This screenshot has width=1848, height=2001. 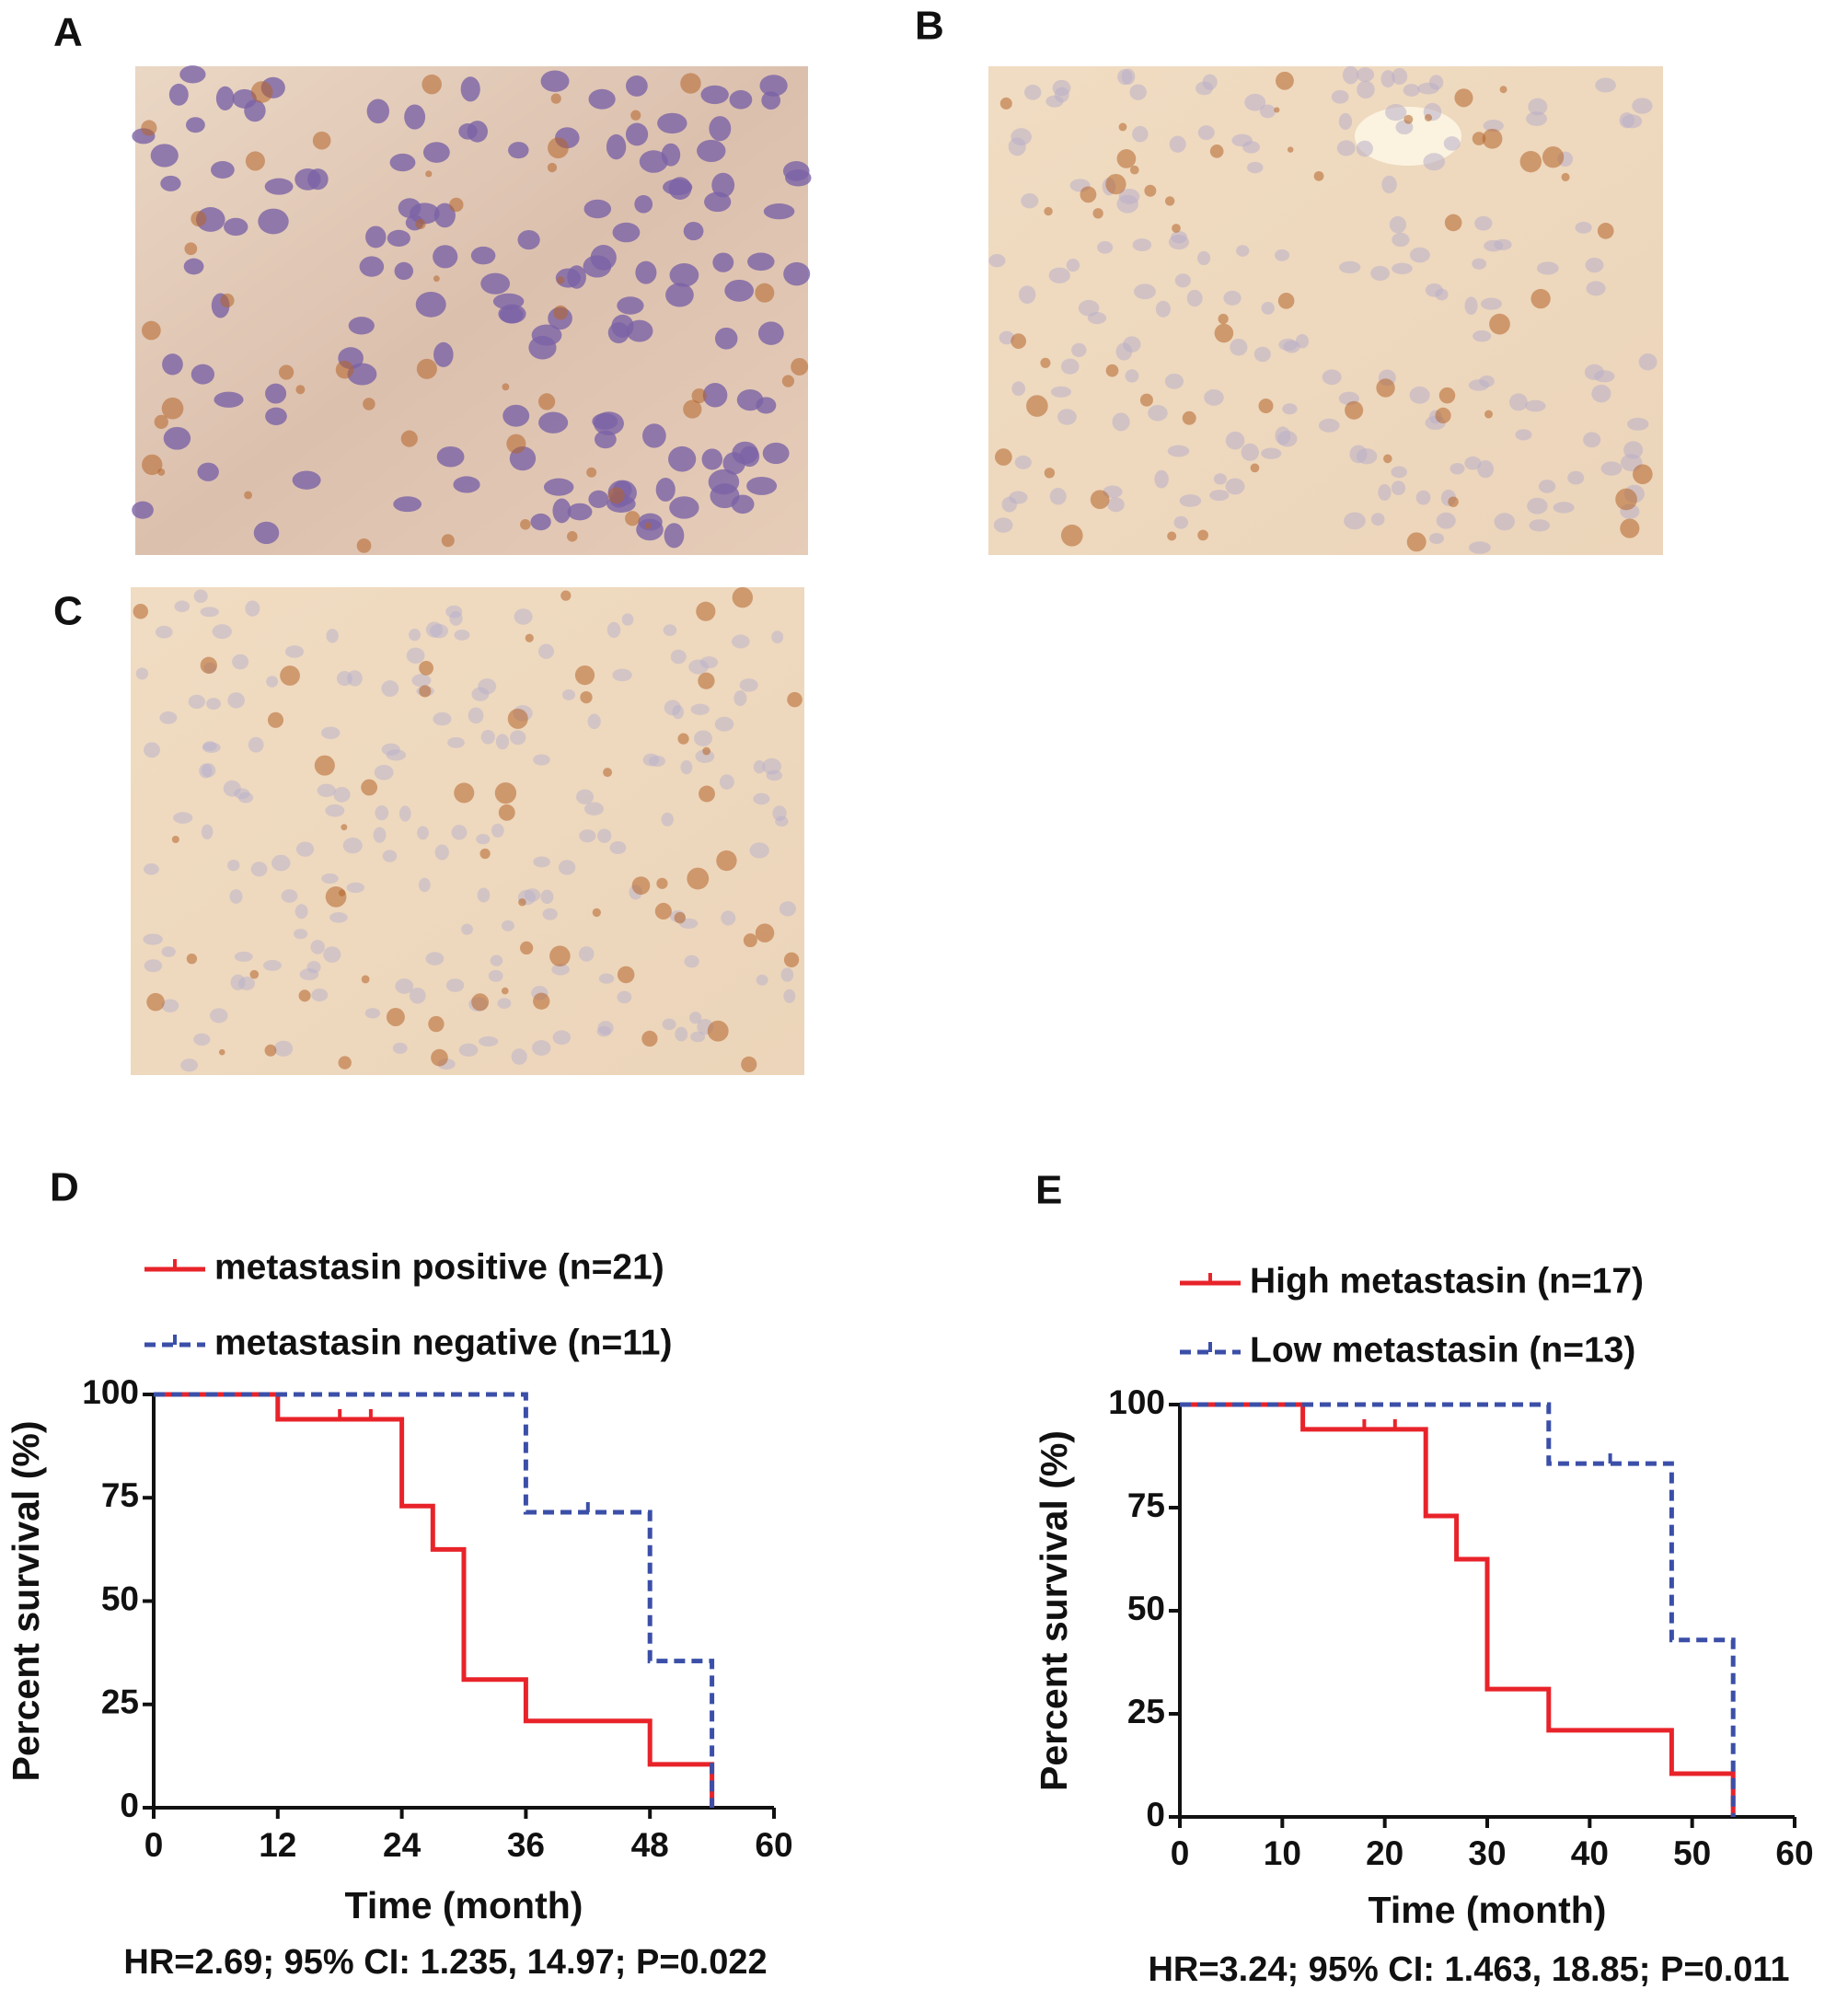 I want to click on panel-label: C, so click(x=68, y=611).